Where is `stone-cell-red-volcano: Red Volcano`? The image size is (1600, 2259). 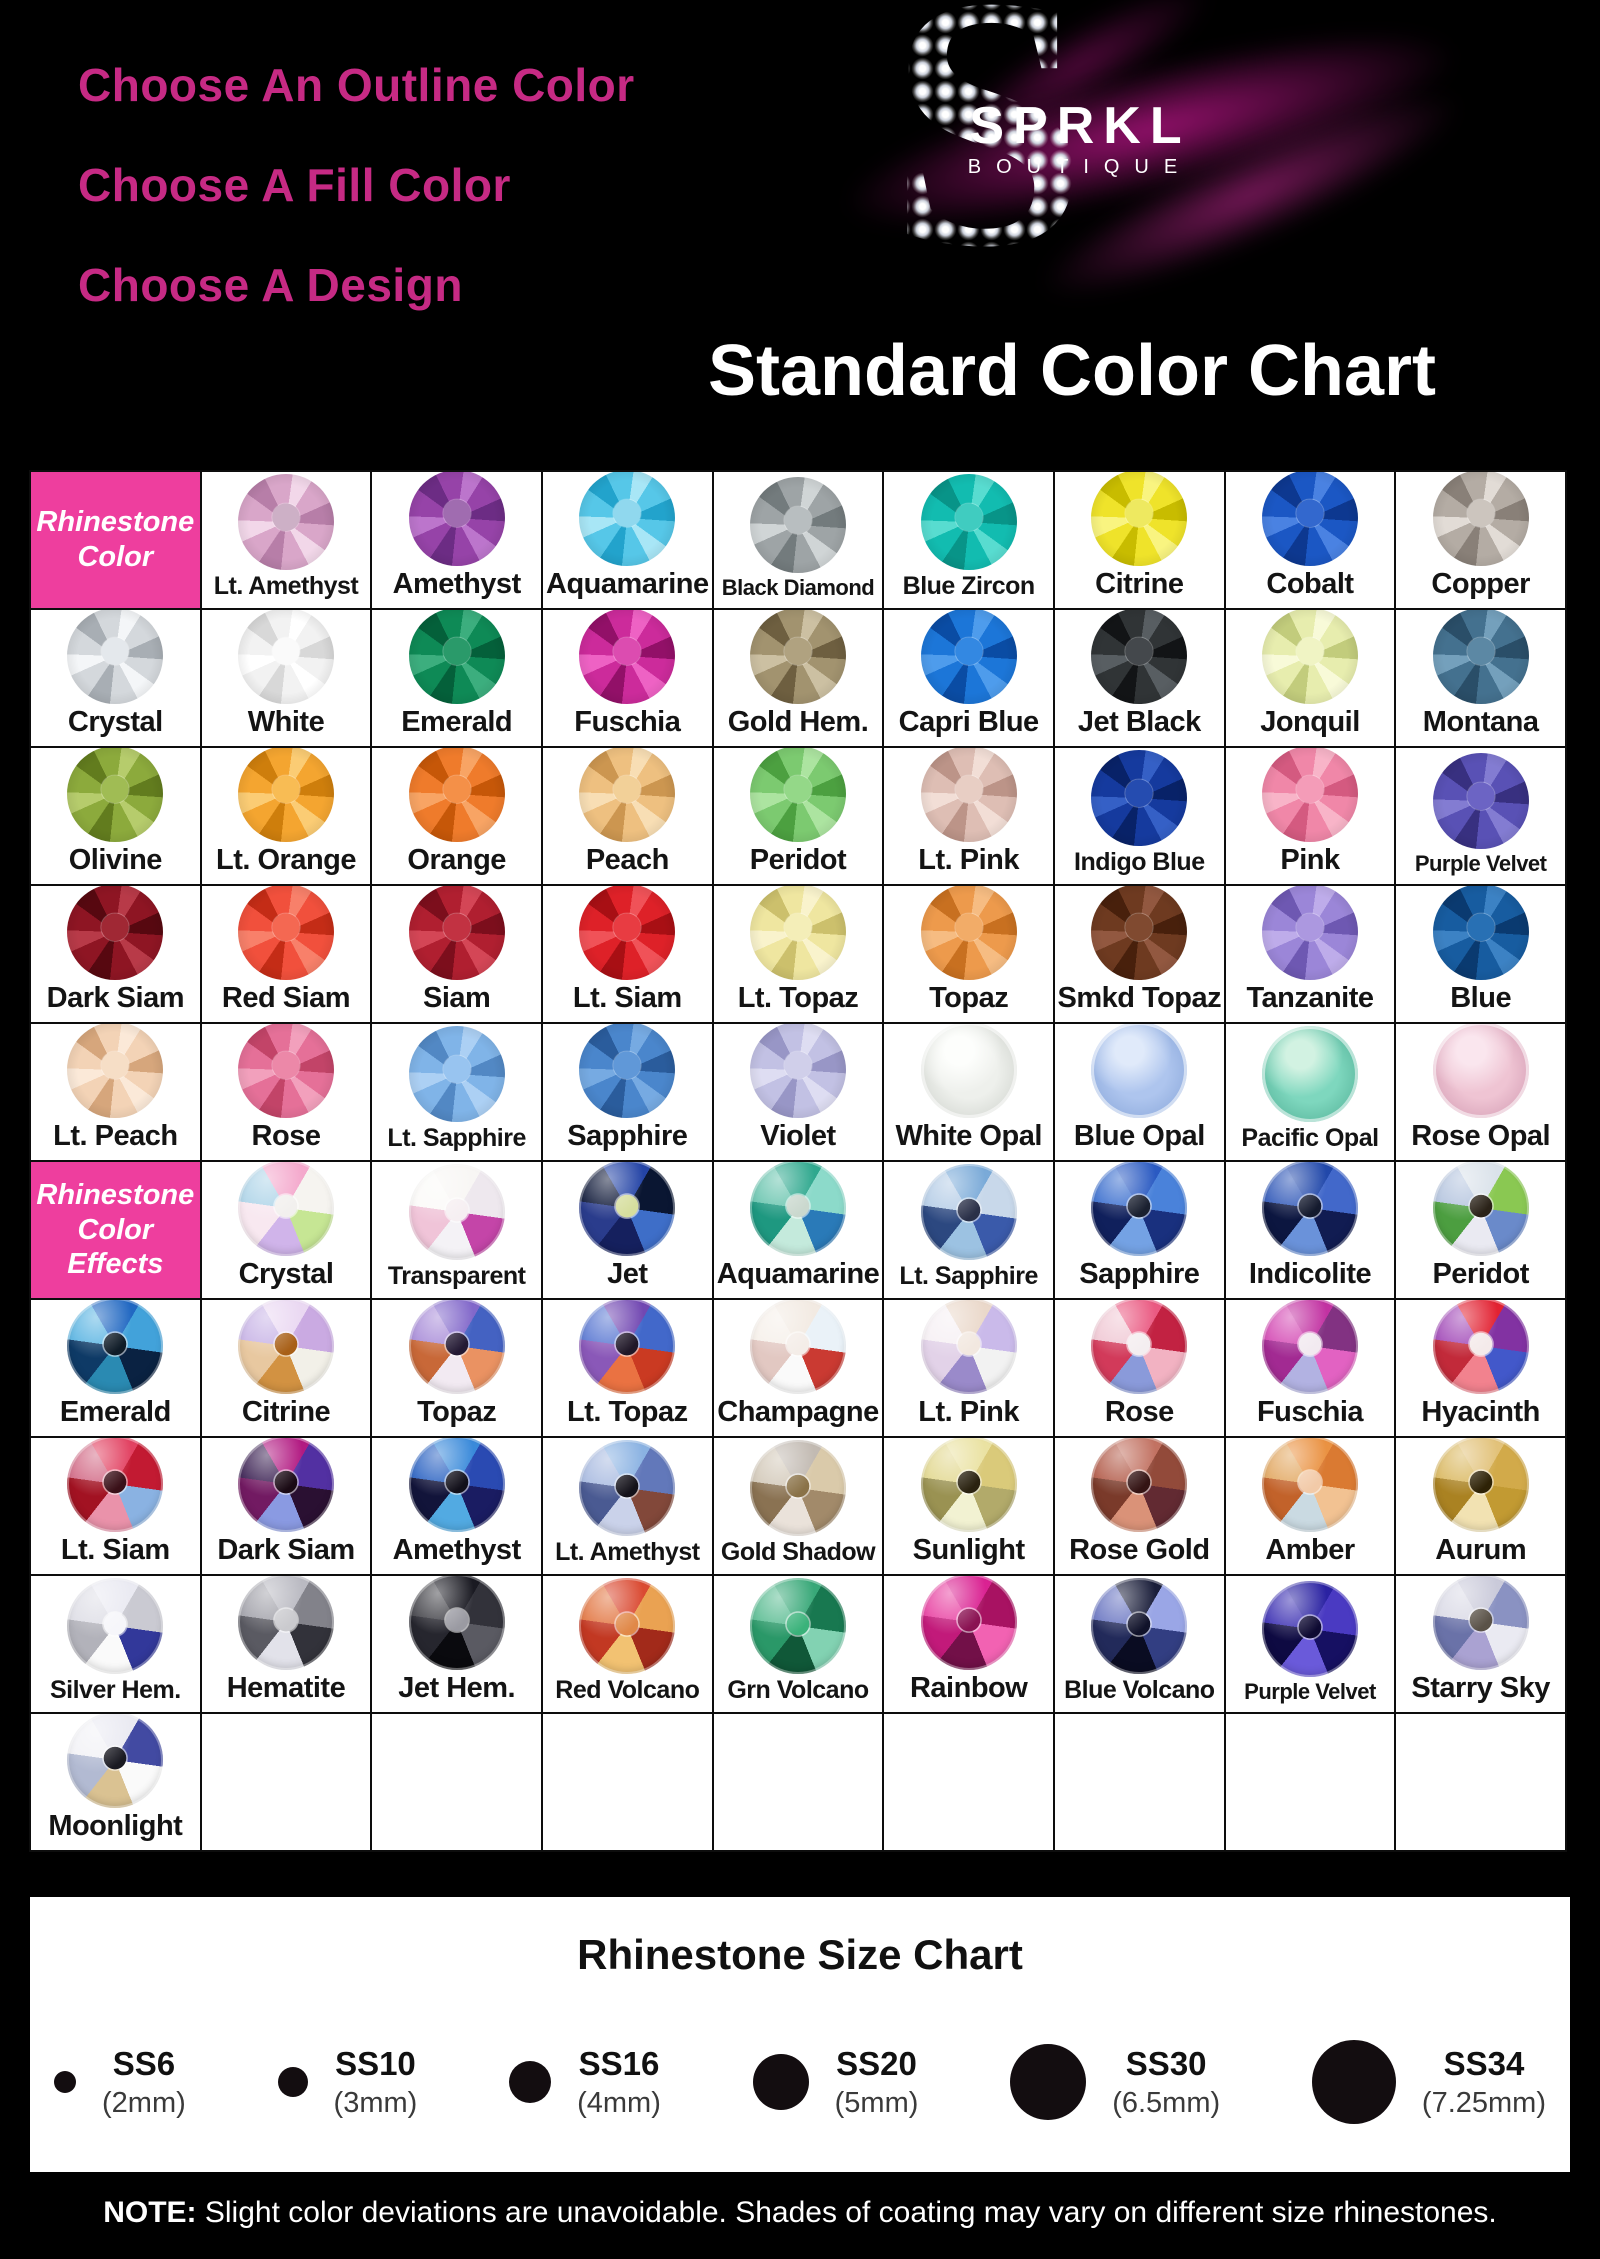 stone-cell-red-volcano: Red Volcano is located at coordinates (628, 1645).